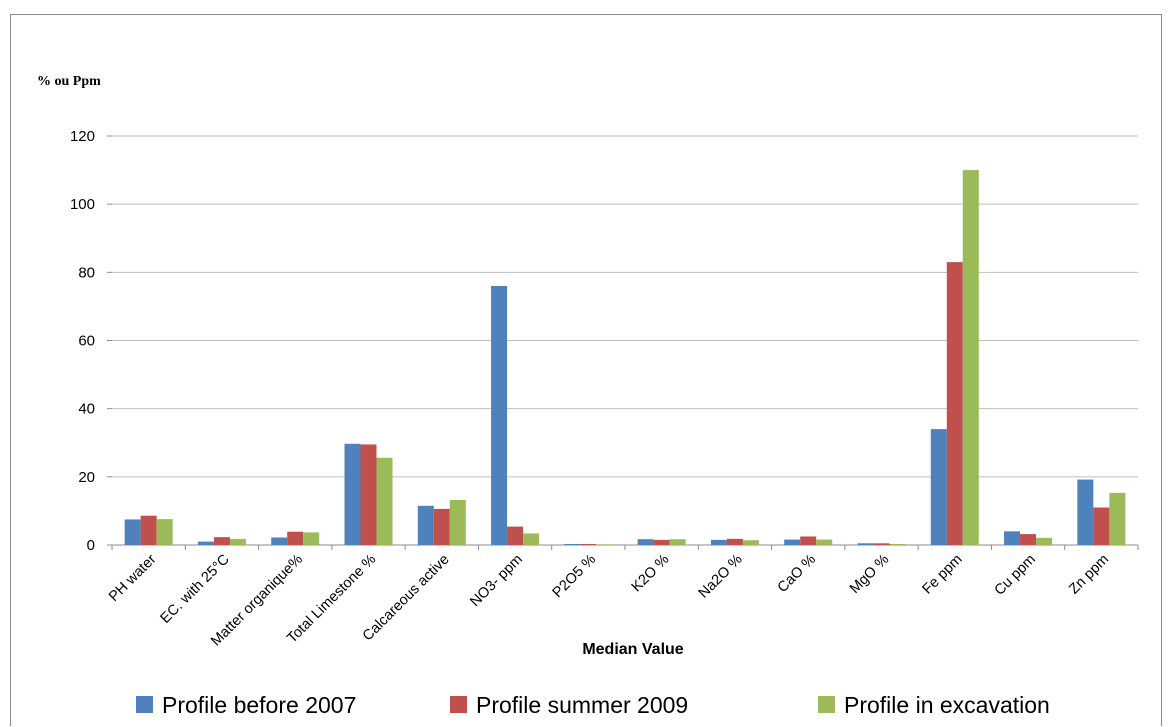 This screenshot has height=727, width=1171. What do you see at coordinates (1015, 575) in the screenshot?
I see `x-tick-label: Cu ppm` at bounding box center [1015, 575].